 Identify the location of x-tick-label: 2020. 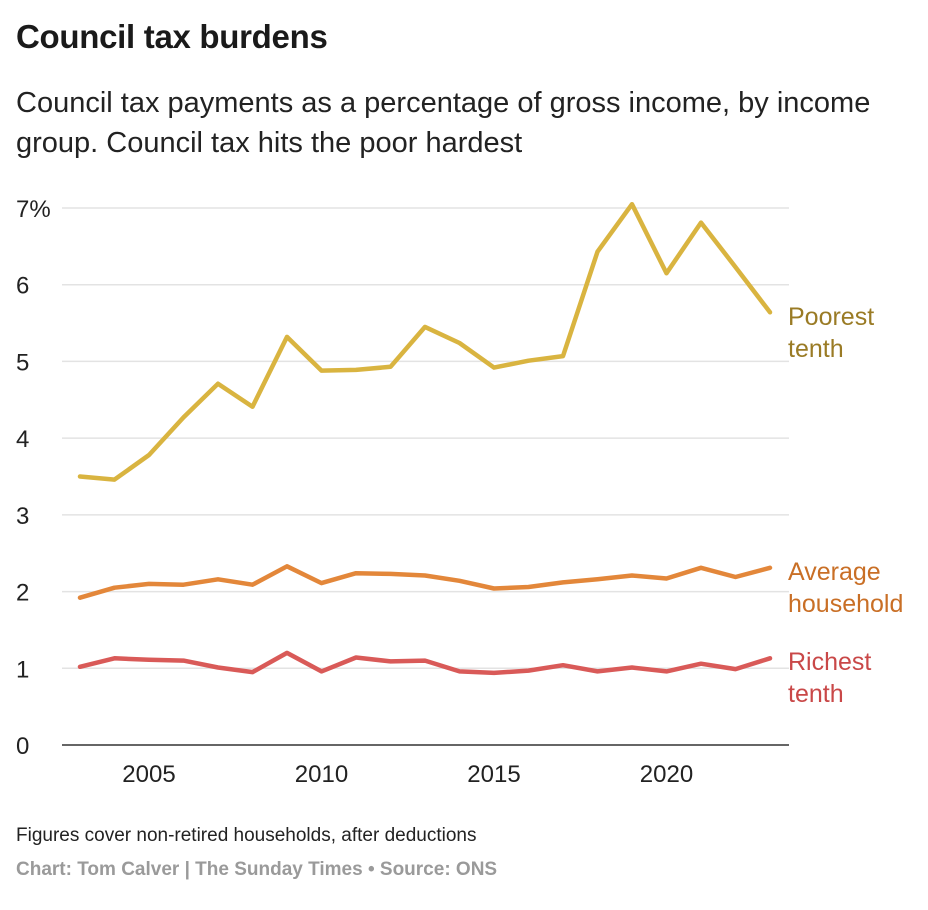
(666, 774).